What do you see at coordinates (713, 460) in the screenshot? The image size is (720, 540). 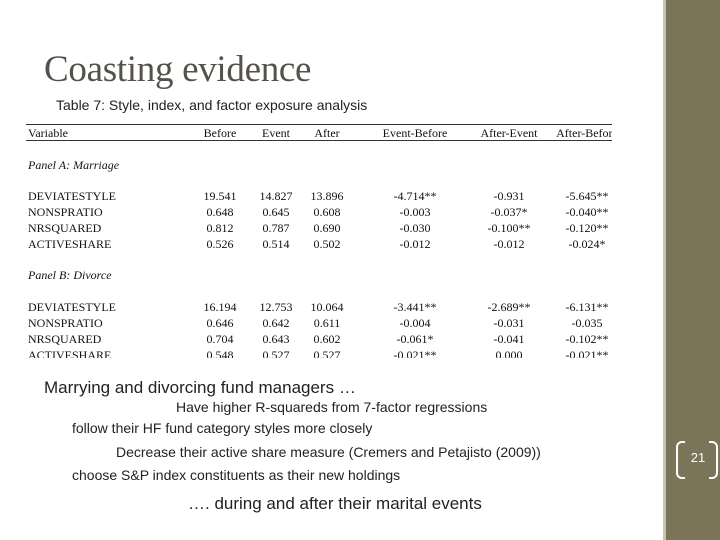 I see `page-number-bracket-right` at bounding box center [713, 460].